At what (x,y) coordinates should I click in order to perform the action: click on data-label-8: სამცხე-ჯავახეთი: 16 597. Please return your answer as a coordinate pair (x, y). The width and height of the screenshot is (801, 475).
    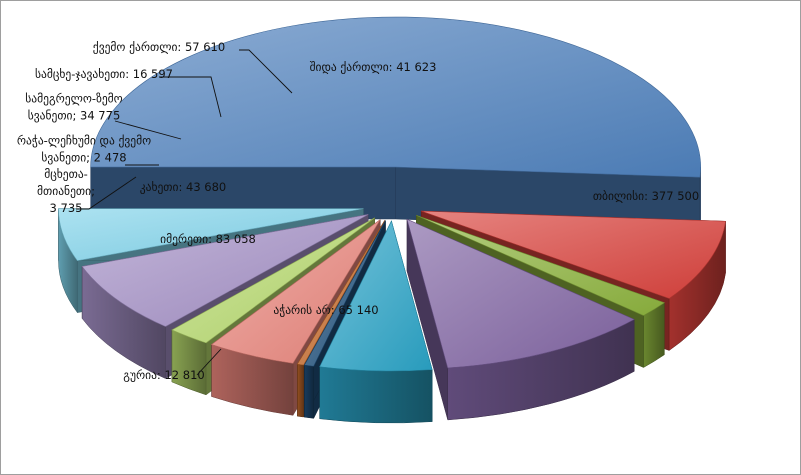
    Looking at the image, I should click on (104, 74).